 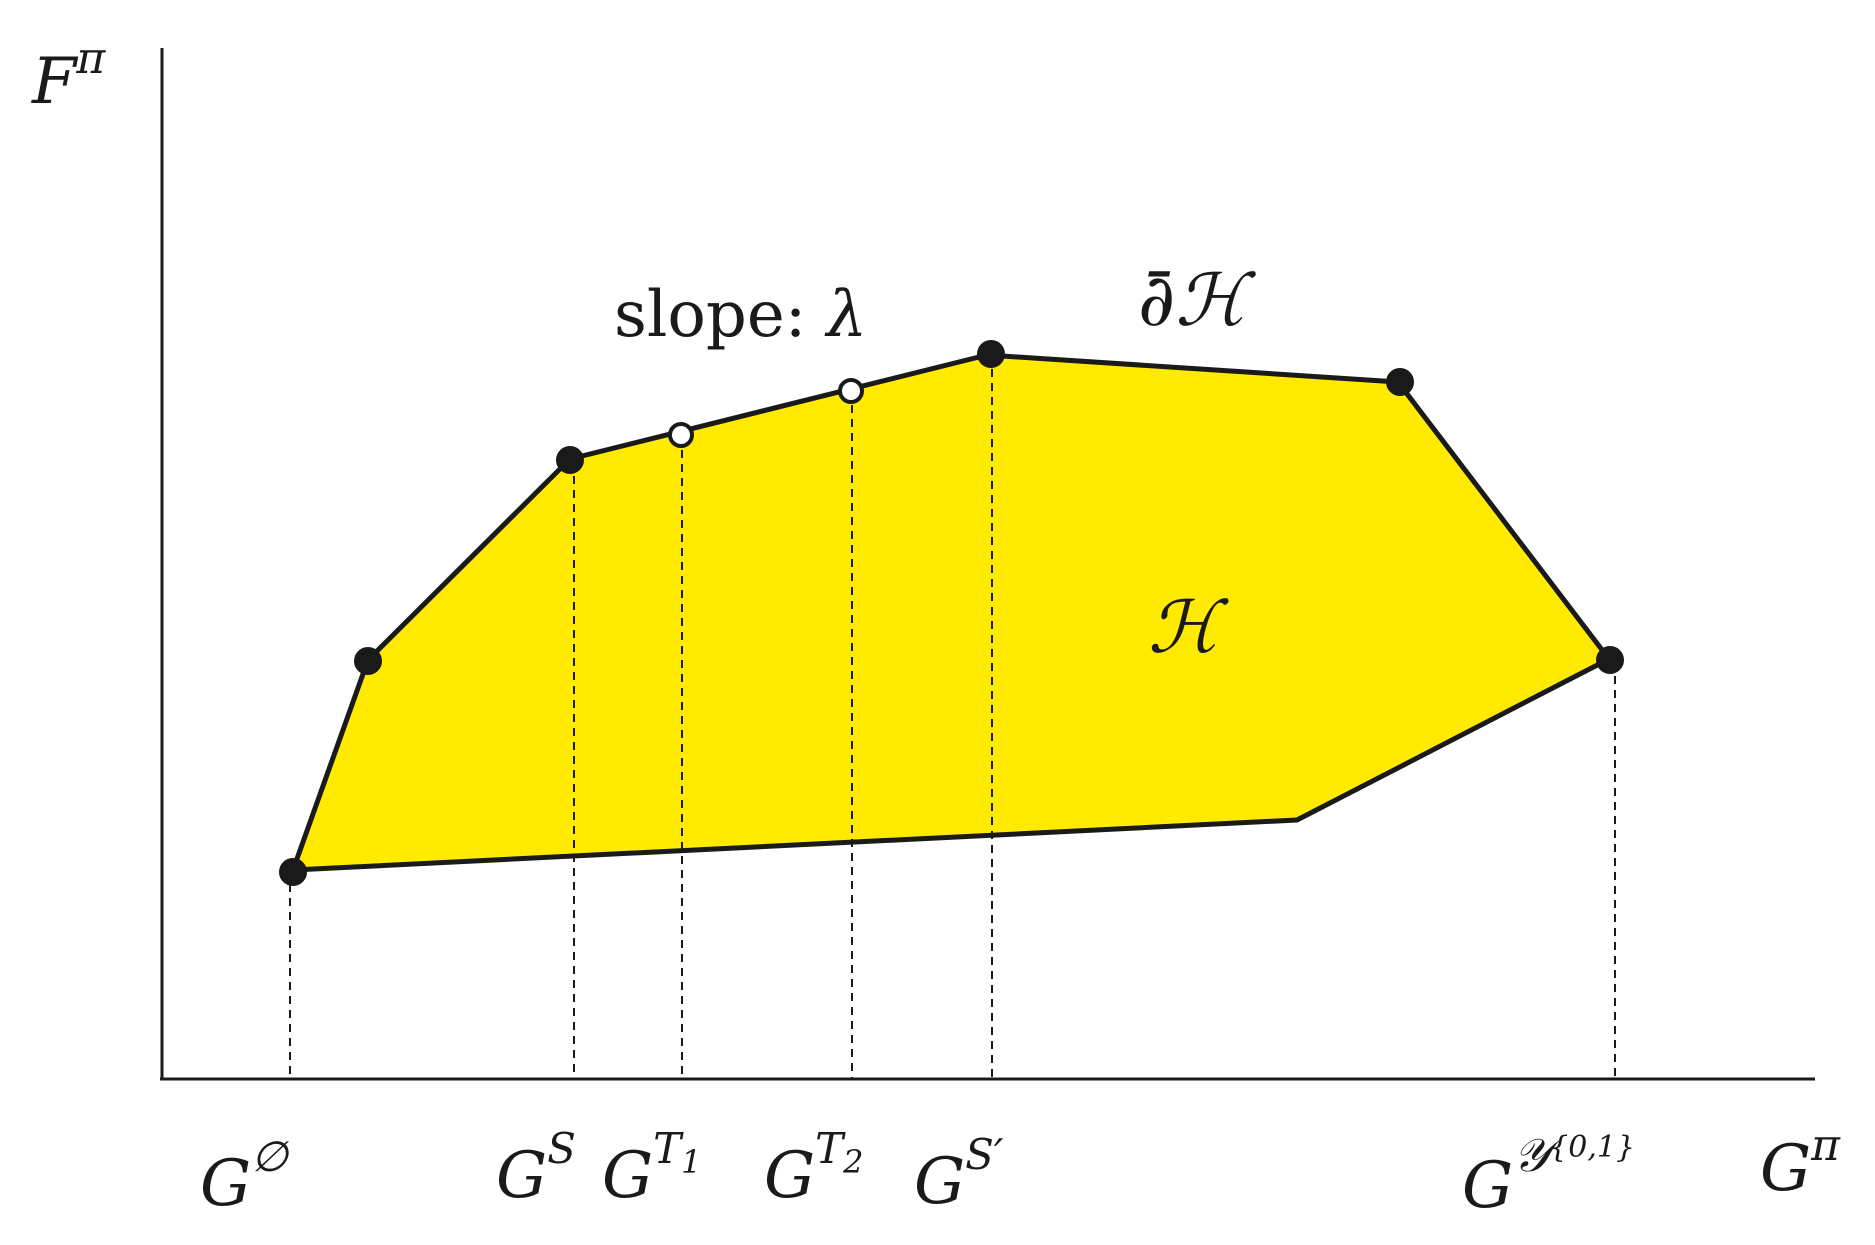 What do you see at coordinates (521, 1176) in the screenshot?
I see `tick-g-s-base: G` at bounding box center [521, 1176].